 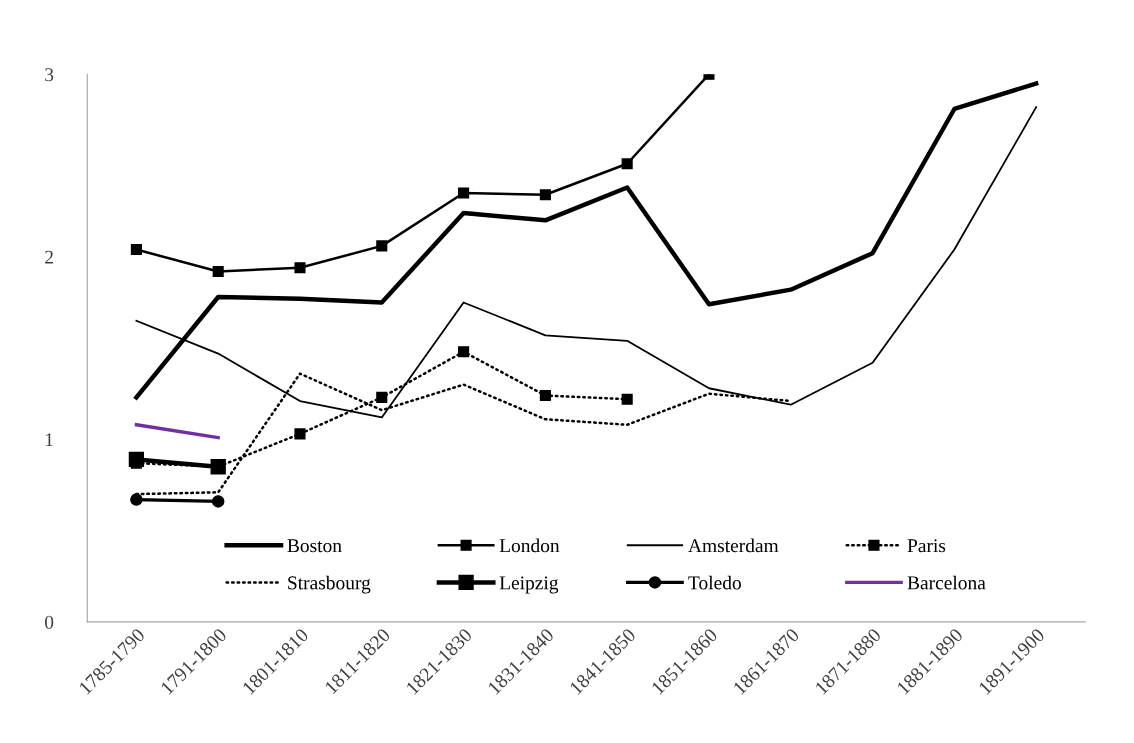 What do you see at coordinates (329, 584) in the screenshot?
I see `legend-label: Strasbourg` at bounding box center [329, 584].